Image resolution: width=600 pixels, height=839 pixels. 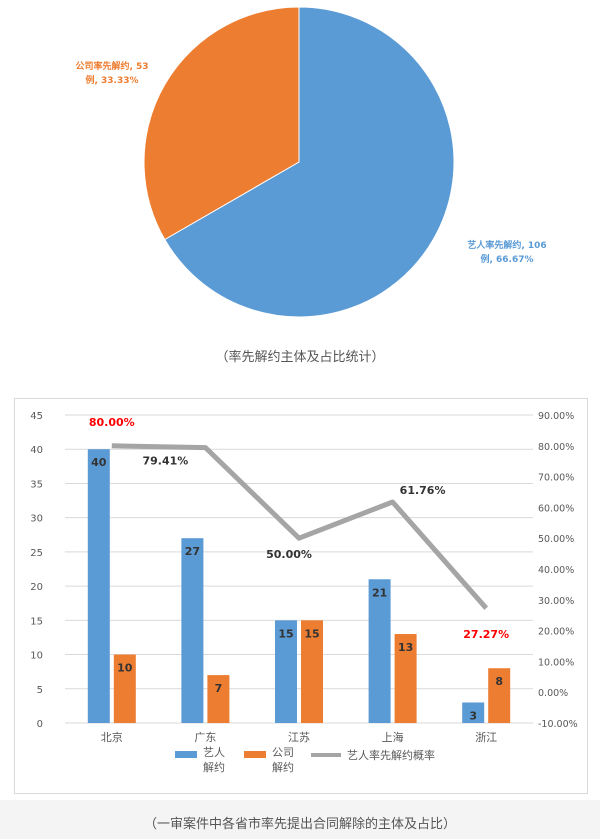 I want to click on bar-value-label: 21, so click(x=379, y=592).